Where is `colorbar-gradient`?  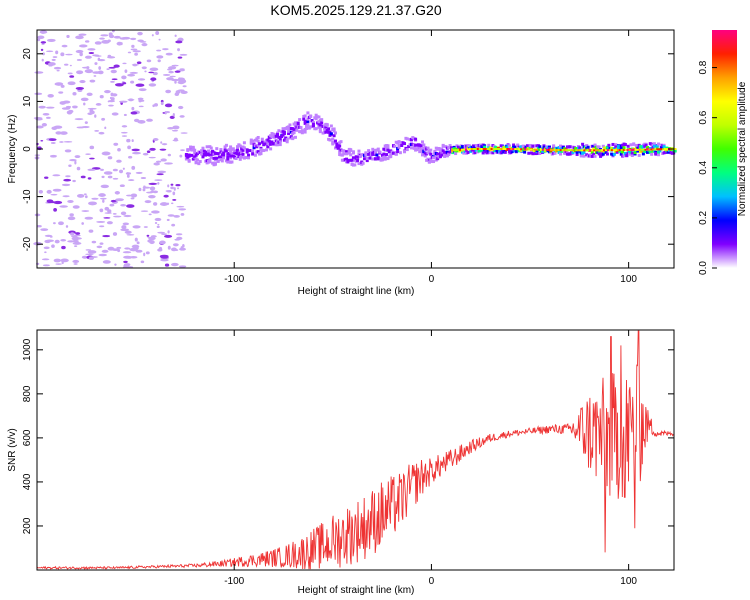 colorbar-gradient is located at coordinates (724, 149).